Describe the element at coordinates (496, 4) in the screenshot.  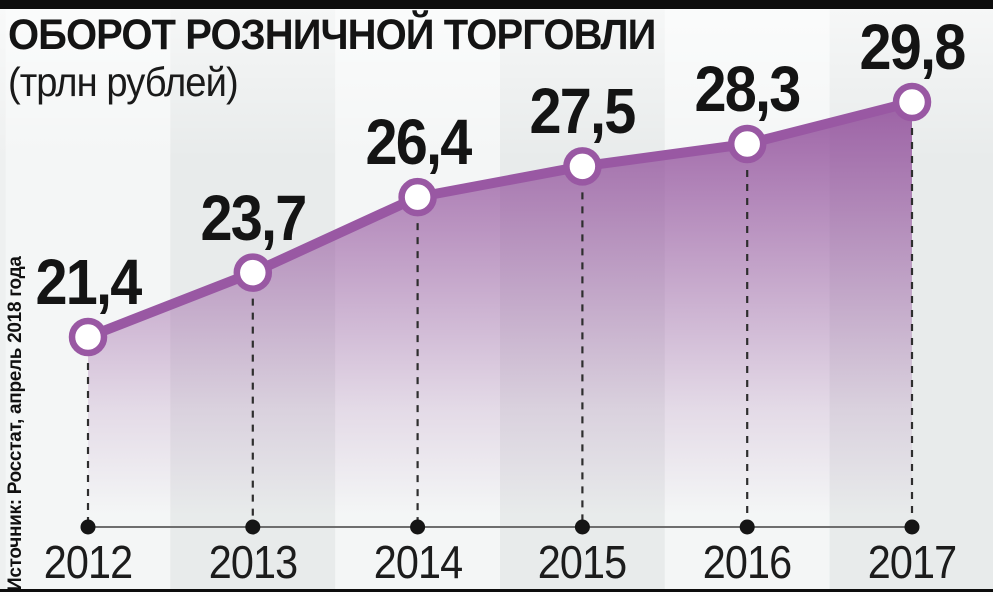
I see `top-border-bar` at that location.